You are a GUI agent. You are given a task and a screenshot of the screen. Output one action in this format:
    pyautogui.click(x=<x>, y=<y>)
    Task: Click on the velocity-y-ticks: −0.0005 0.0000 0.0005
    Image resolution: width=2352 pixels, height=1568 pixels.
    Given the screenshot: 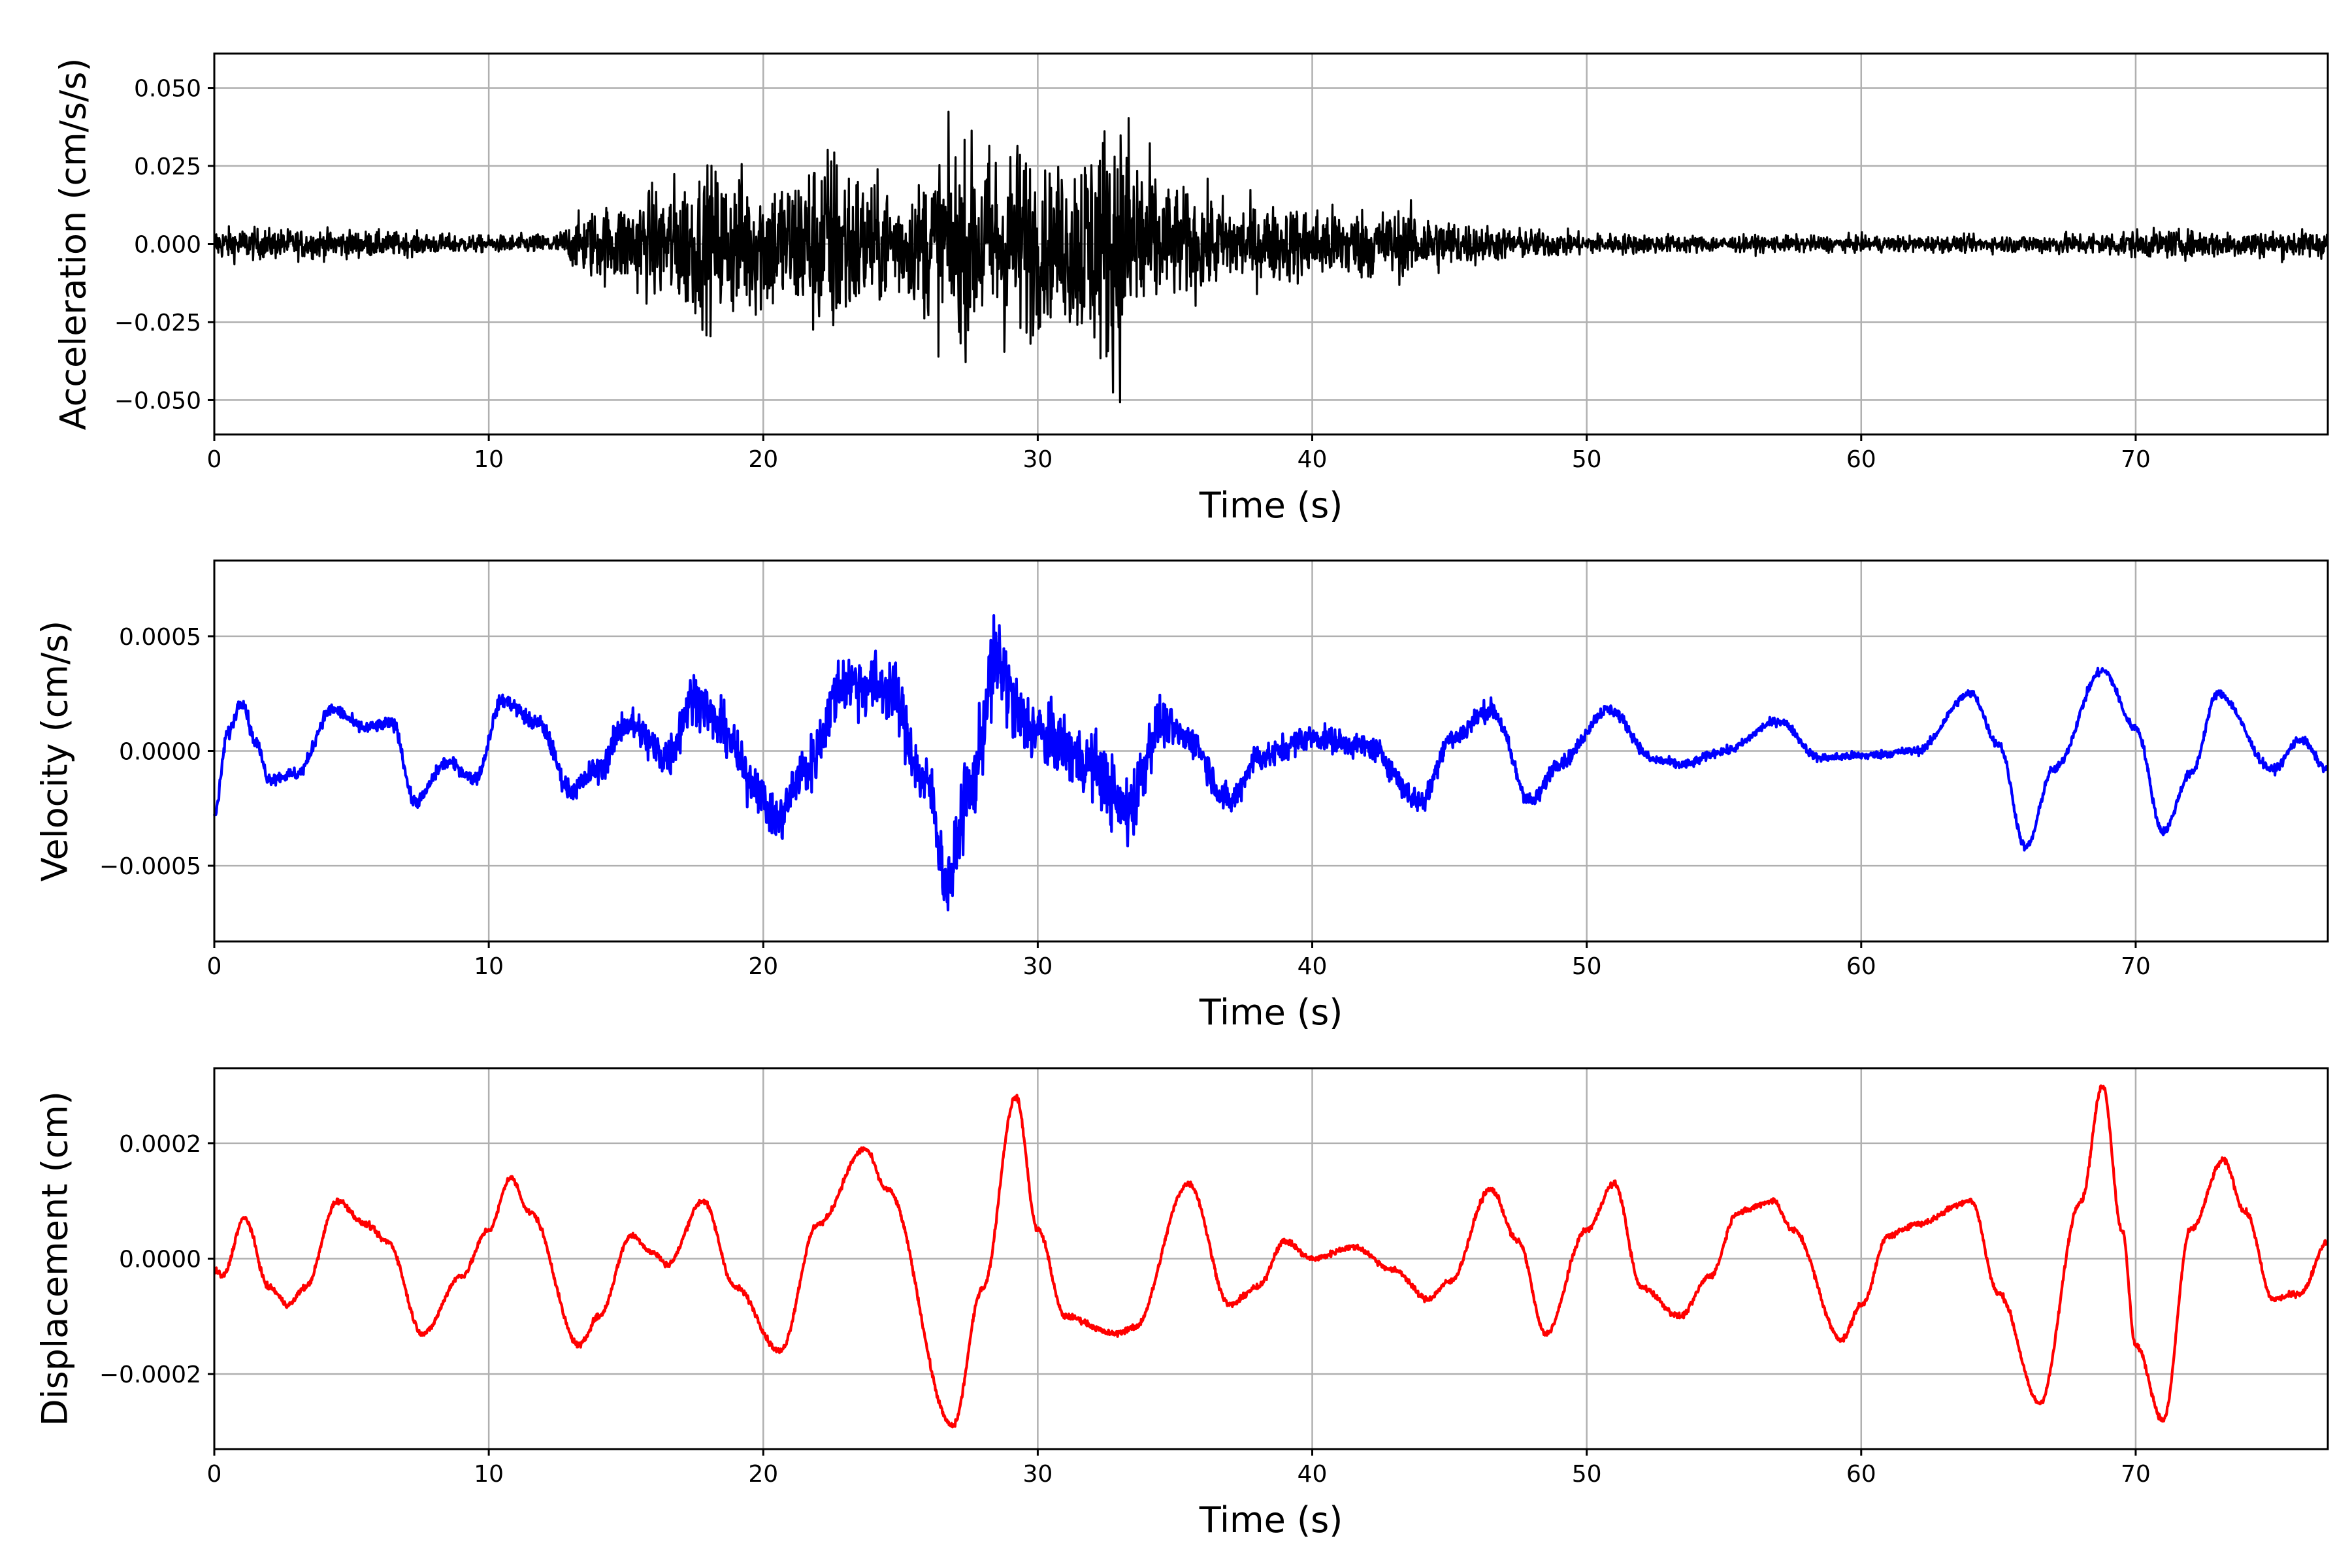 What is the action you would take?
    pyautogui.click(x=156, y=752)
    